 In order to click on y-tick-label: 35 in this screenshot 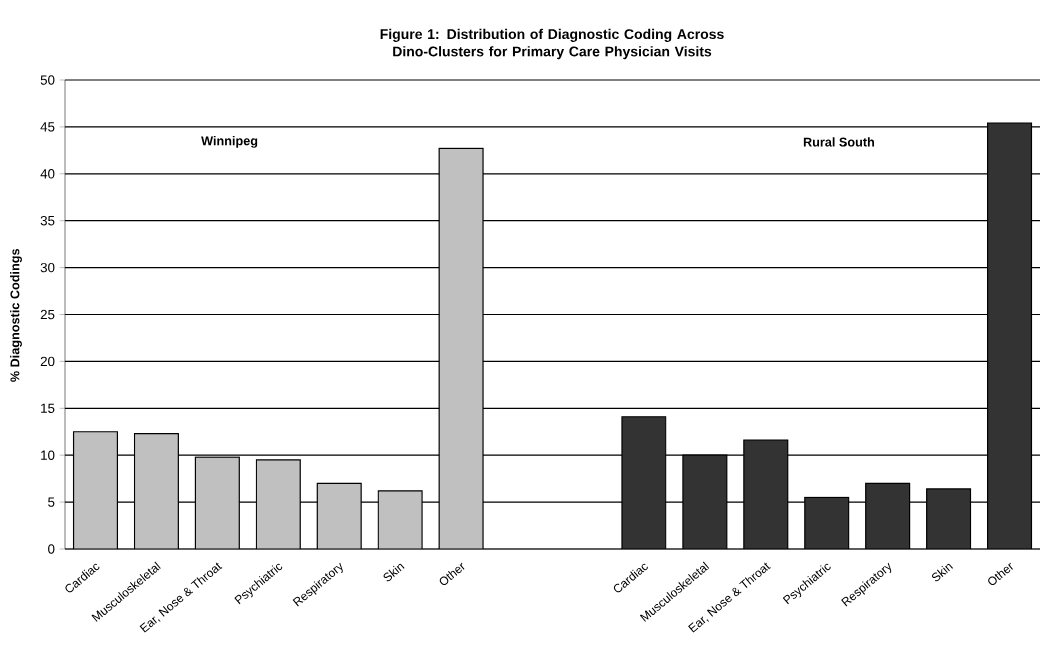, I will do `click(47, 220)`.